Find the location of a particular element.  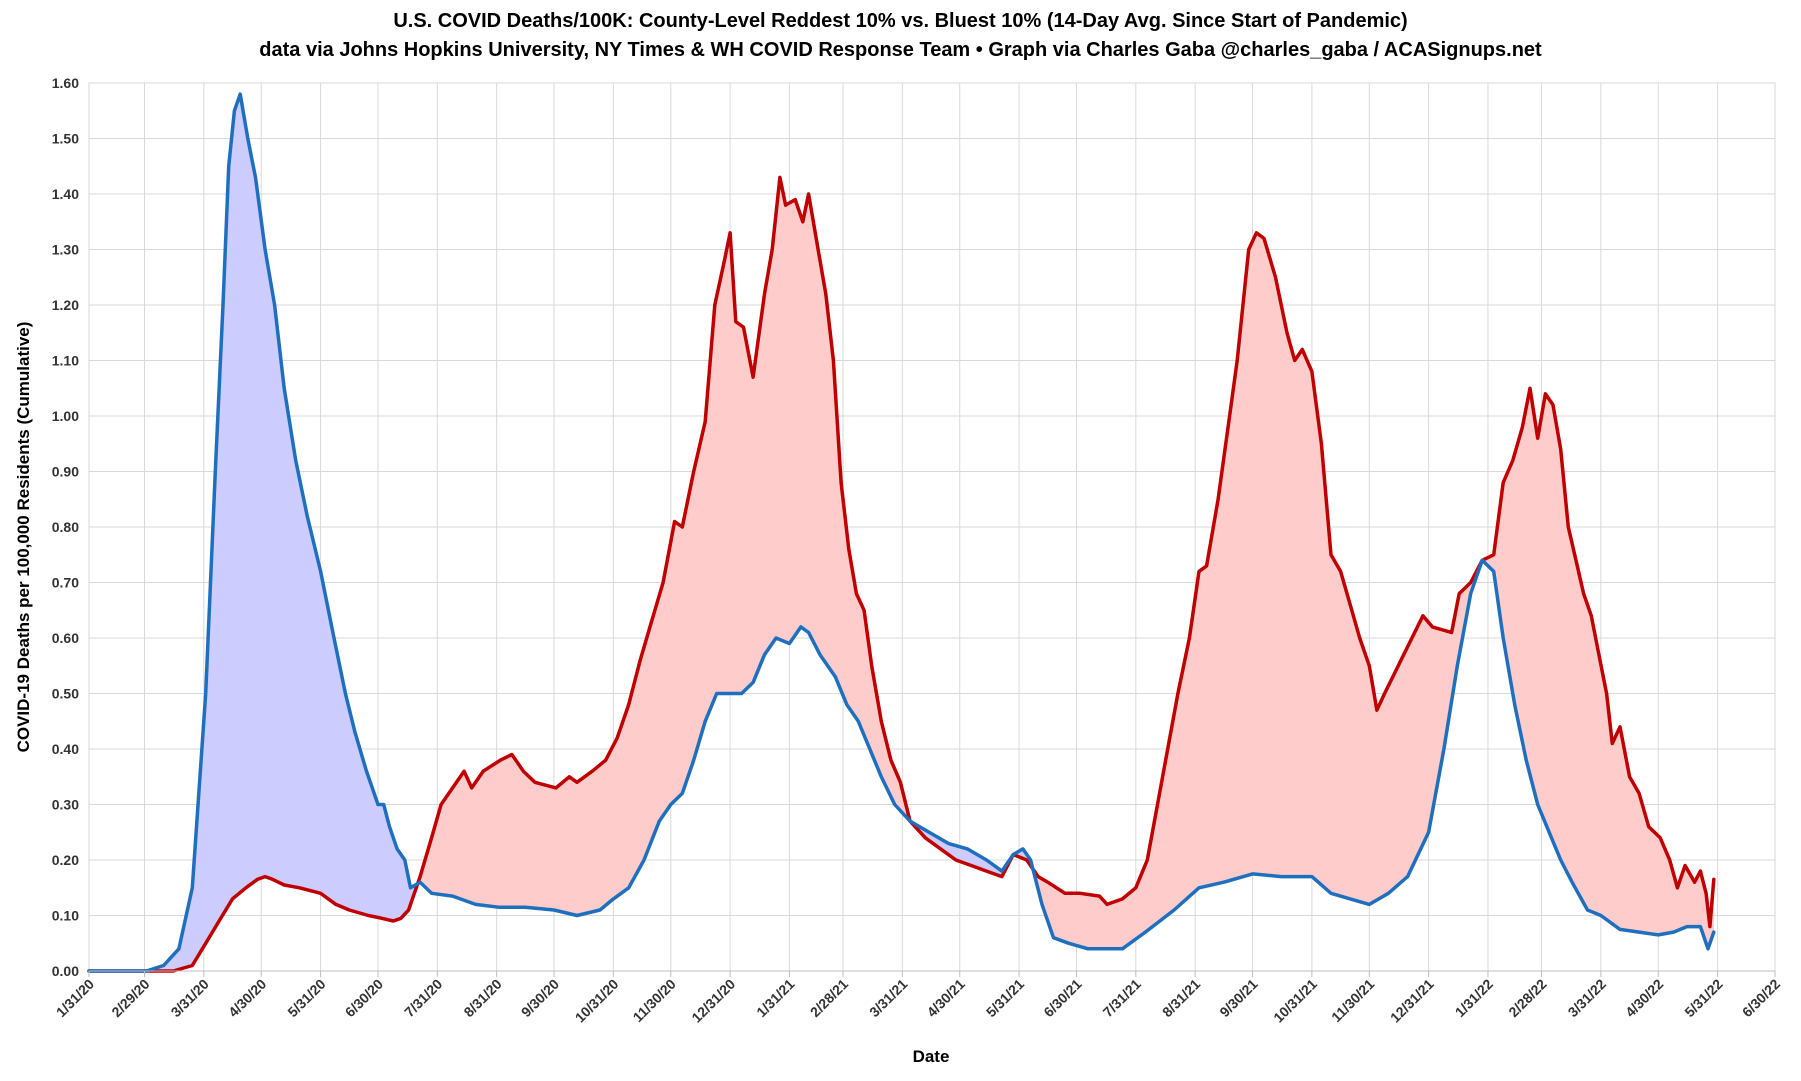

y-tick-label: 0.20 is located at coordinates (65, 860).